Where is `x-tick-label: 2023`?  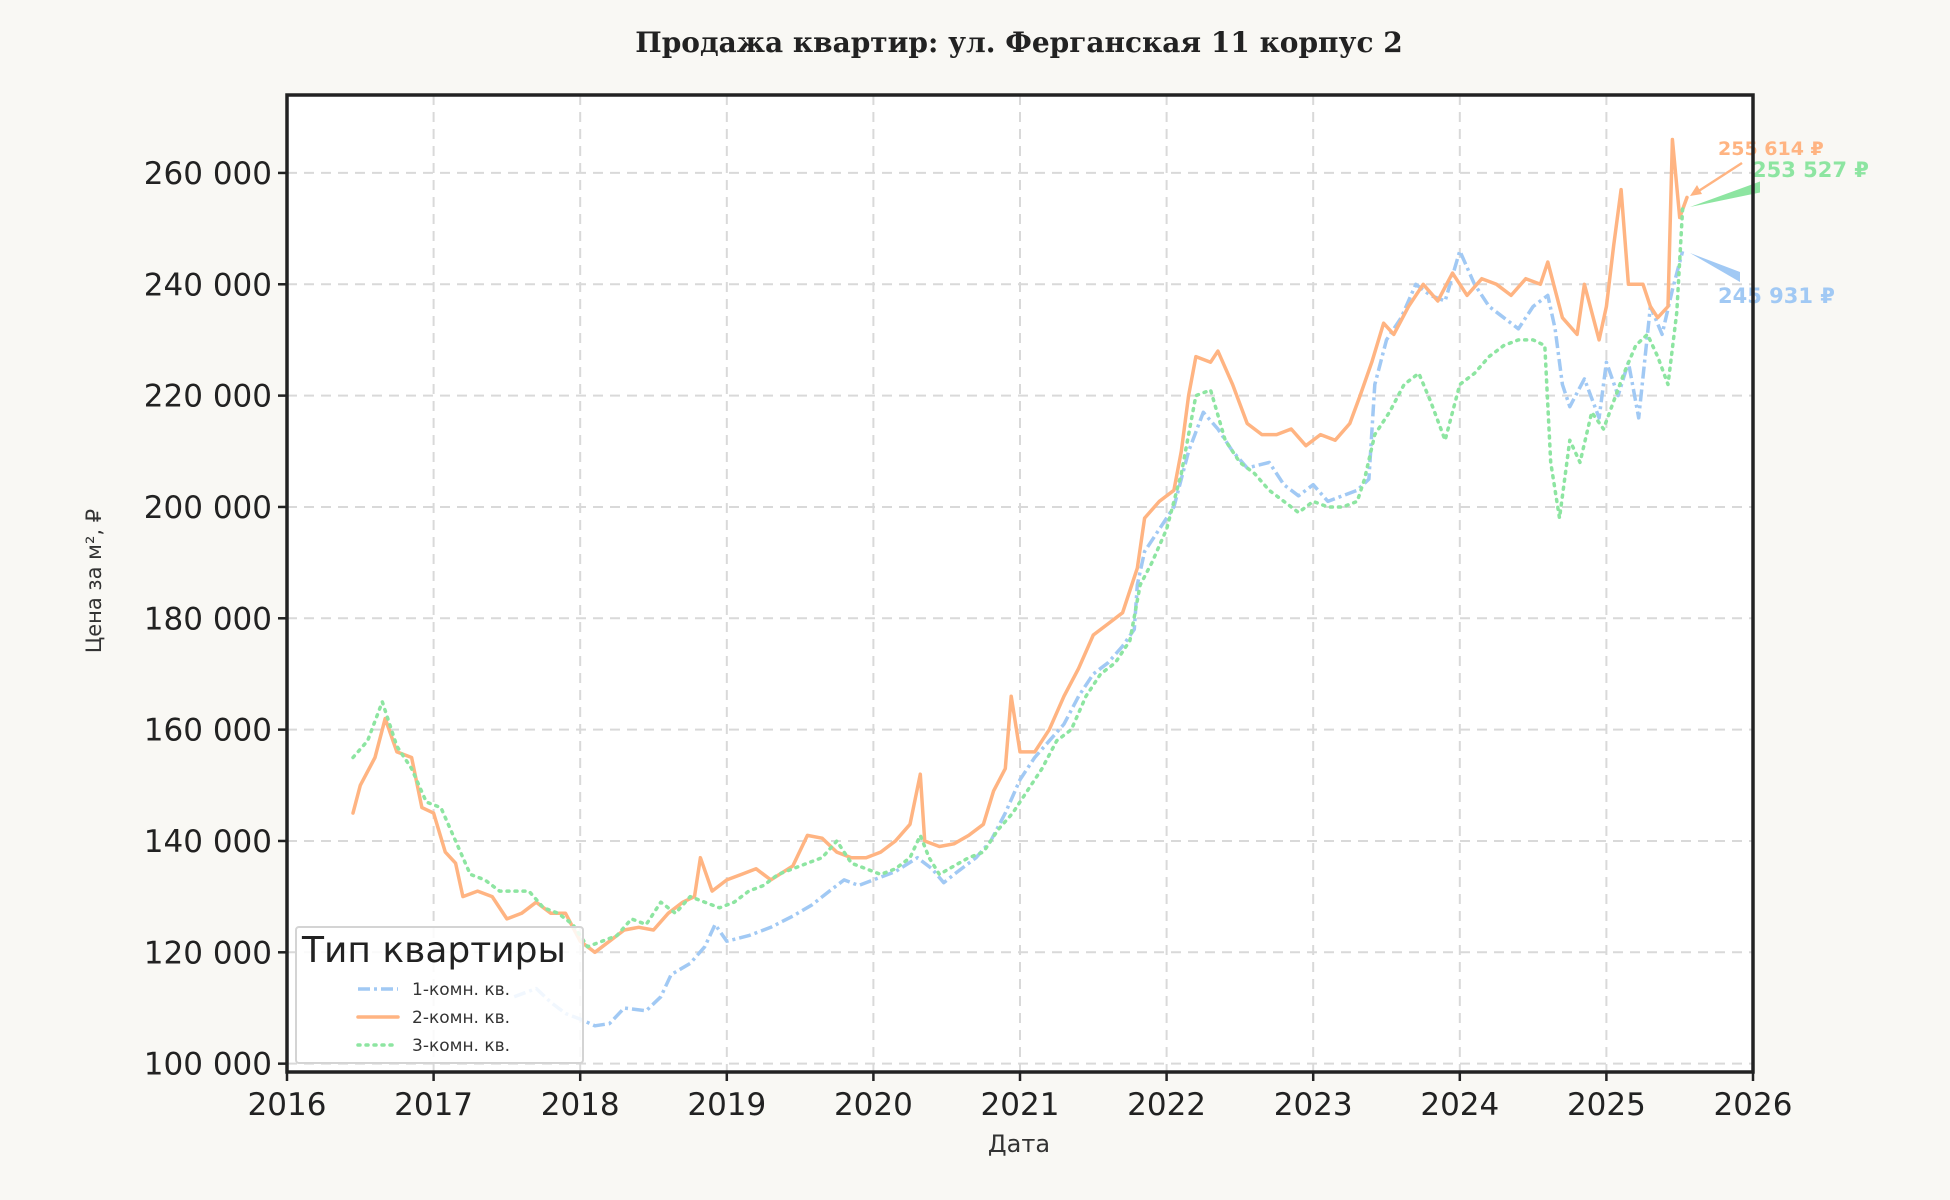 x-tick-label: 2023 is located at coordinates (1313, 1105).